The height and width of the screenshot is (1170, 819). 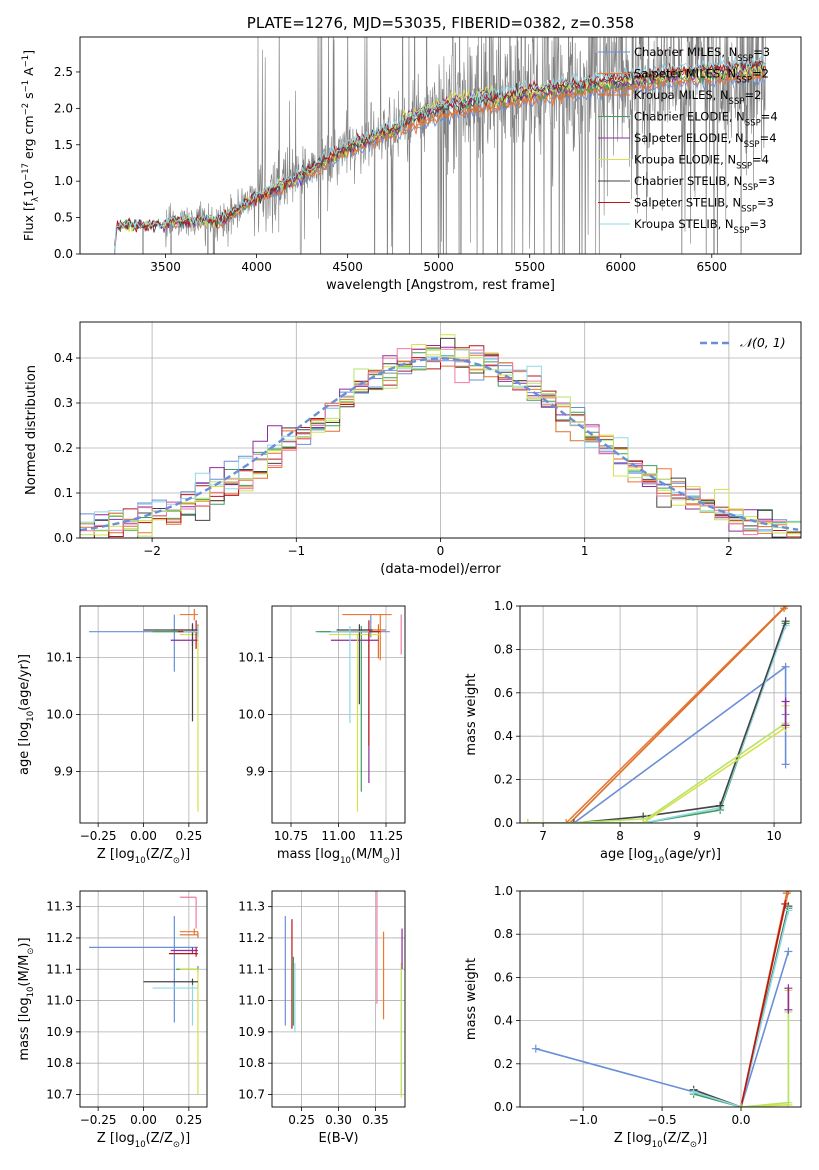 I want to click on x-tick-label: 0.0, so click(x=740, y=1120).